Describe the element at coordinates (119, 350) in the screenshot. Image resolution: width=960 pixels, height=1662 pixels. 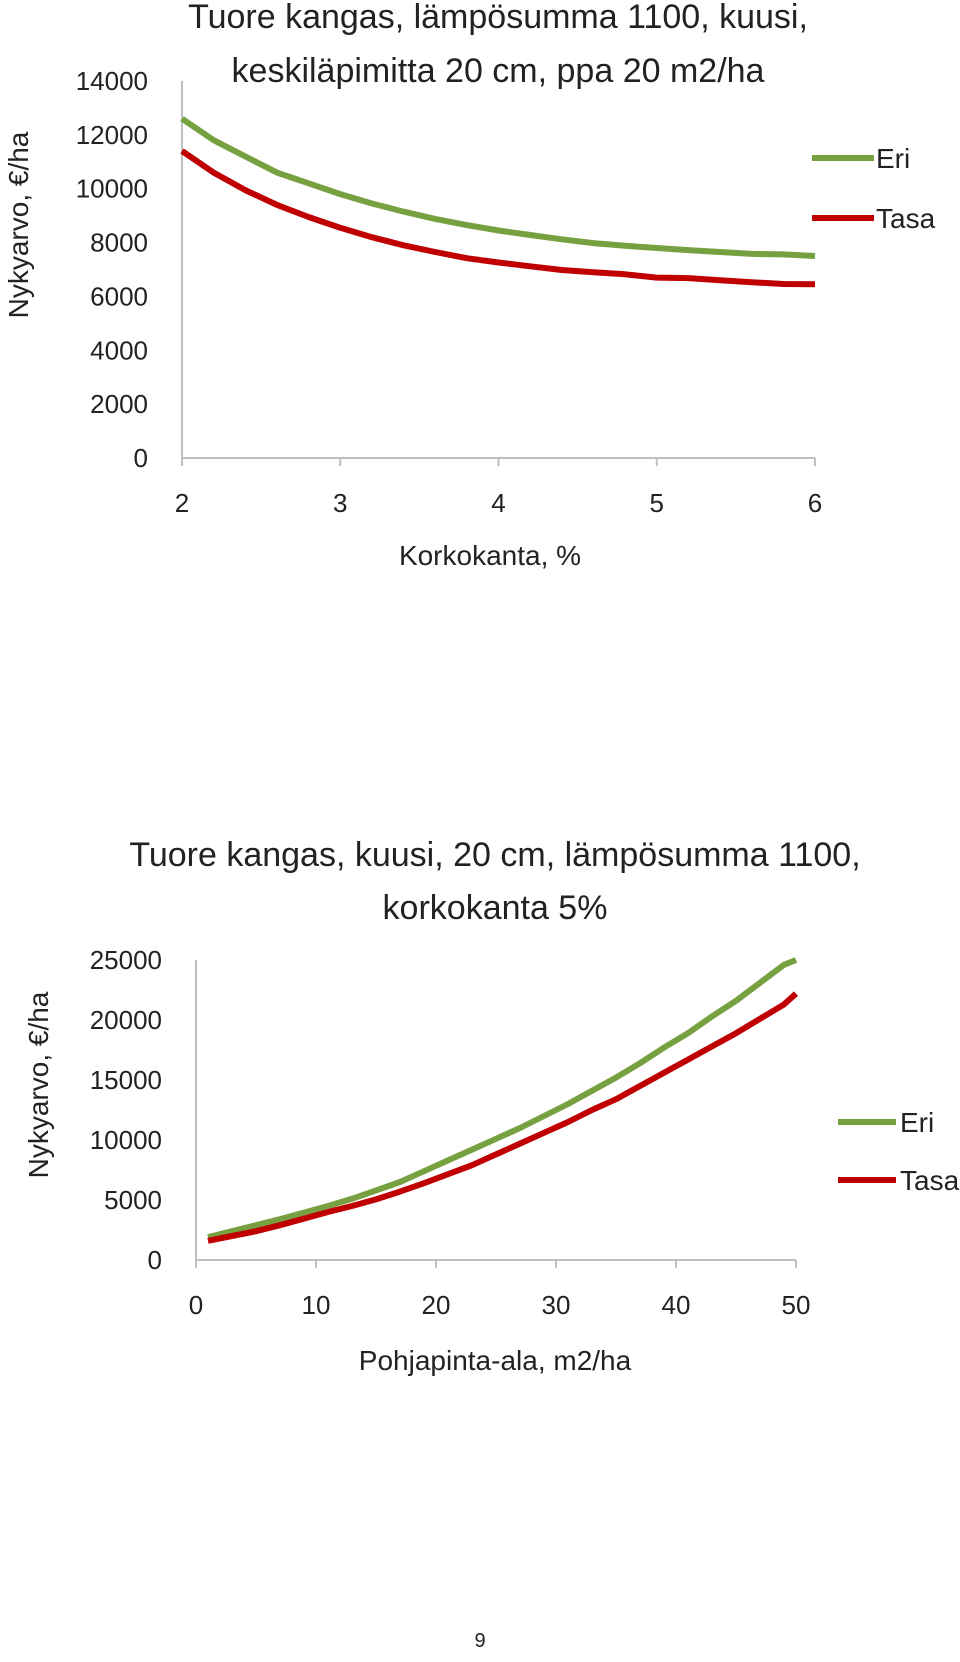
I see `y-tick-label: 4000` at that location.